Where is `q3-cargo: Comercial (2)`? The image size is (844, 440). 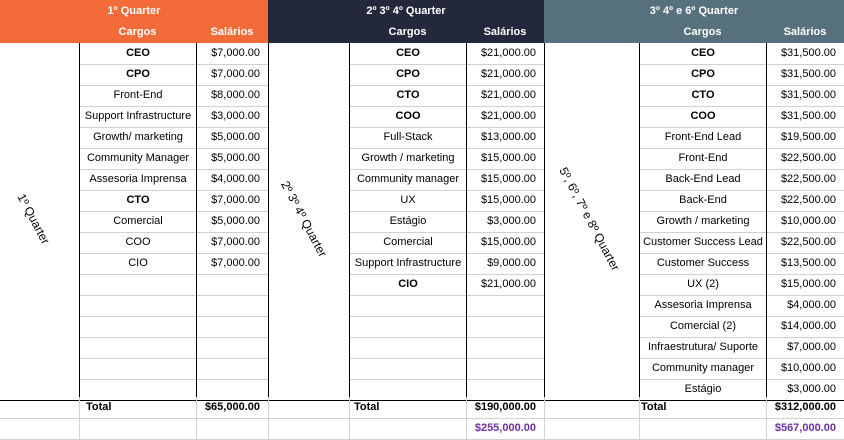 q3-cargo: Comercial (2) is located at coordinates (702, 326).